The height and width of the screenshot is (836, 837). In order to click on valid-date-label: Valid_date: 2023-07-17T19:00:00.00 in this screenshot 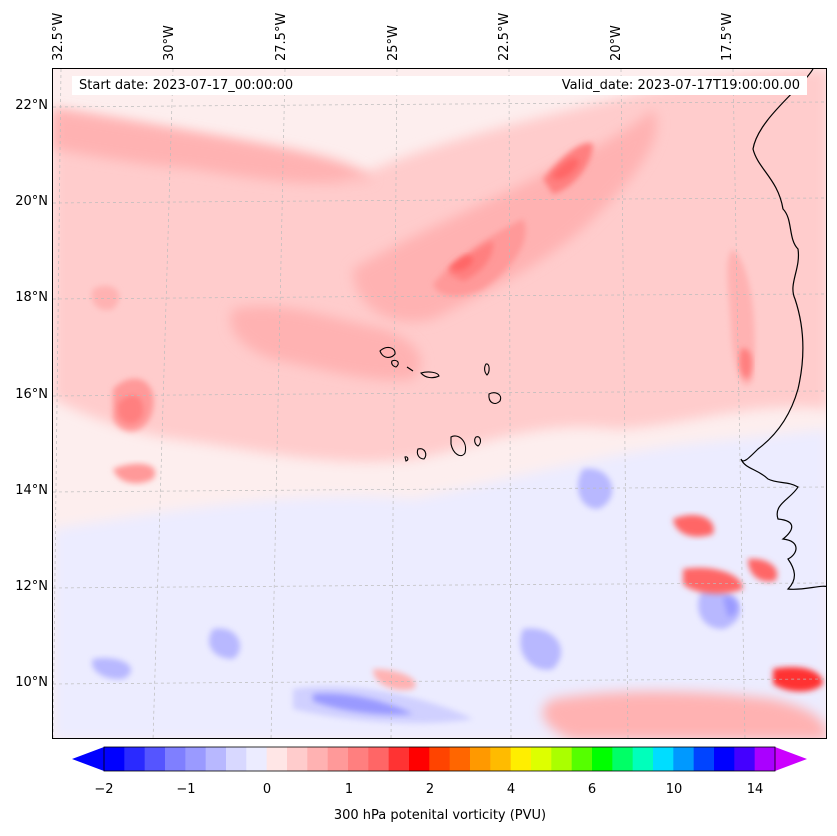, I will do `click(680, 85)`.